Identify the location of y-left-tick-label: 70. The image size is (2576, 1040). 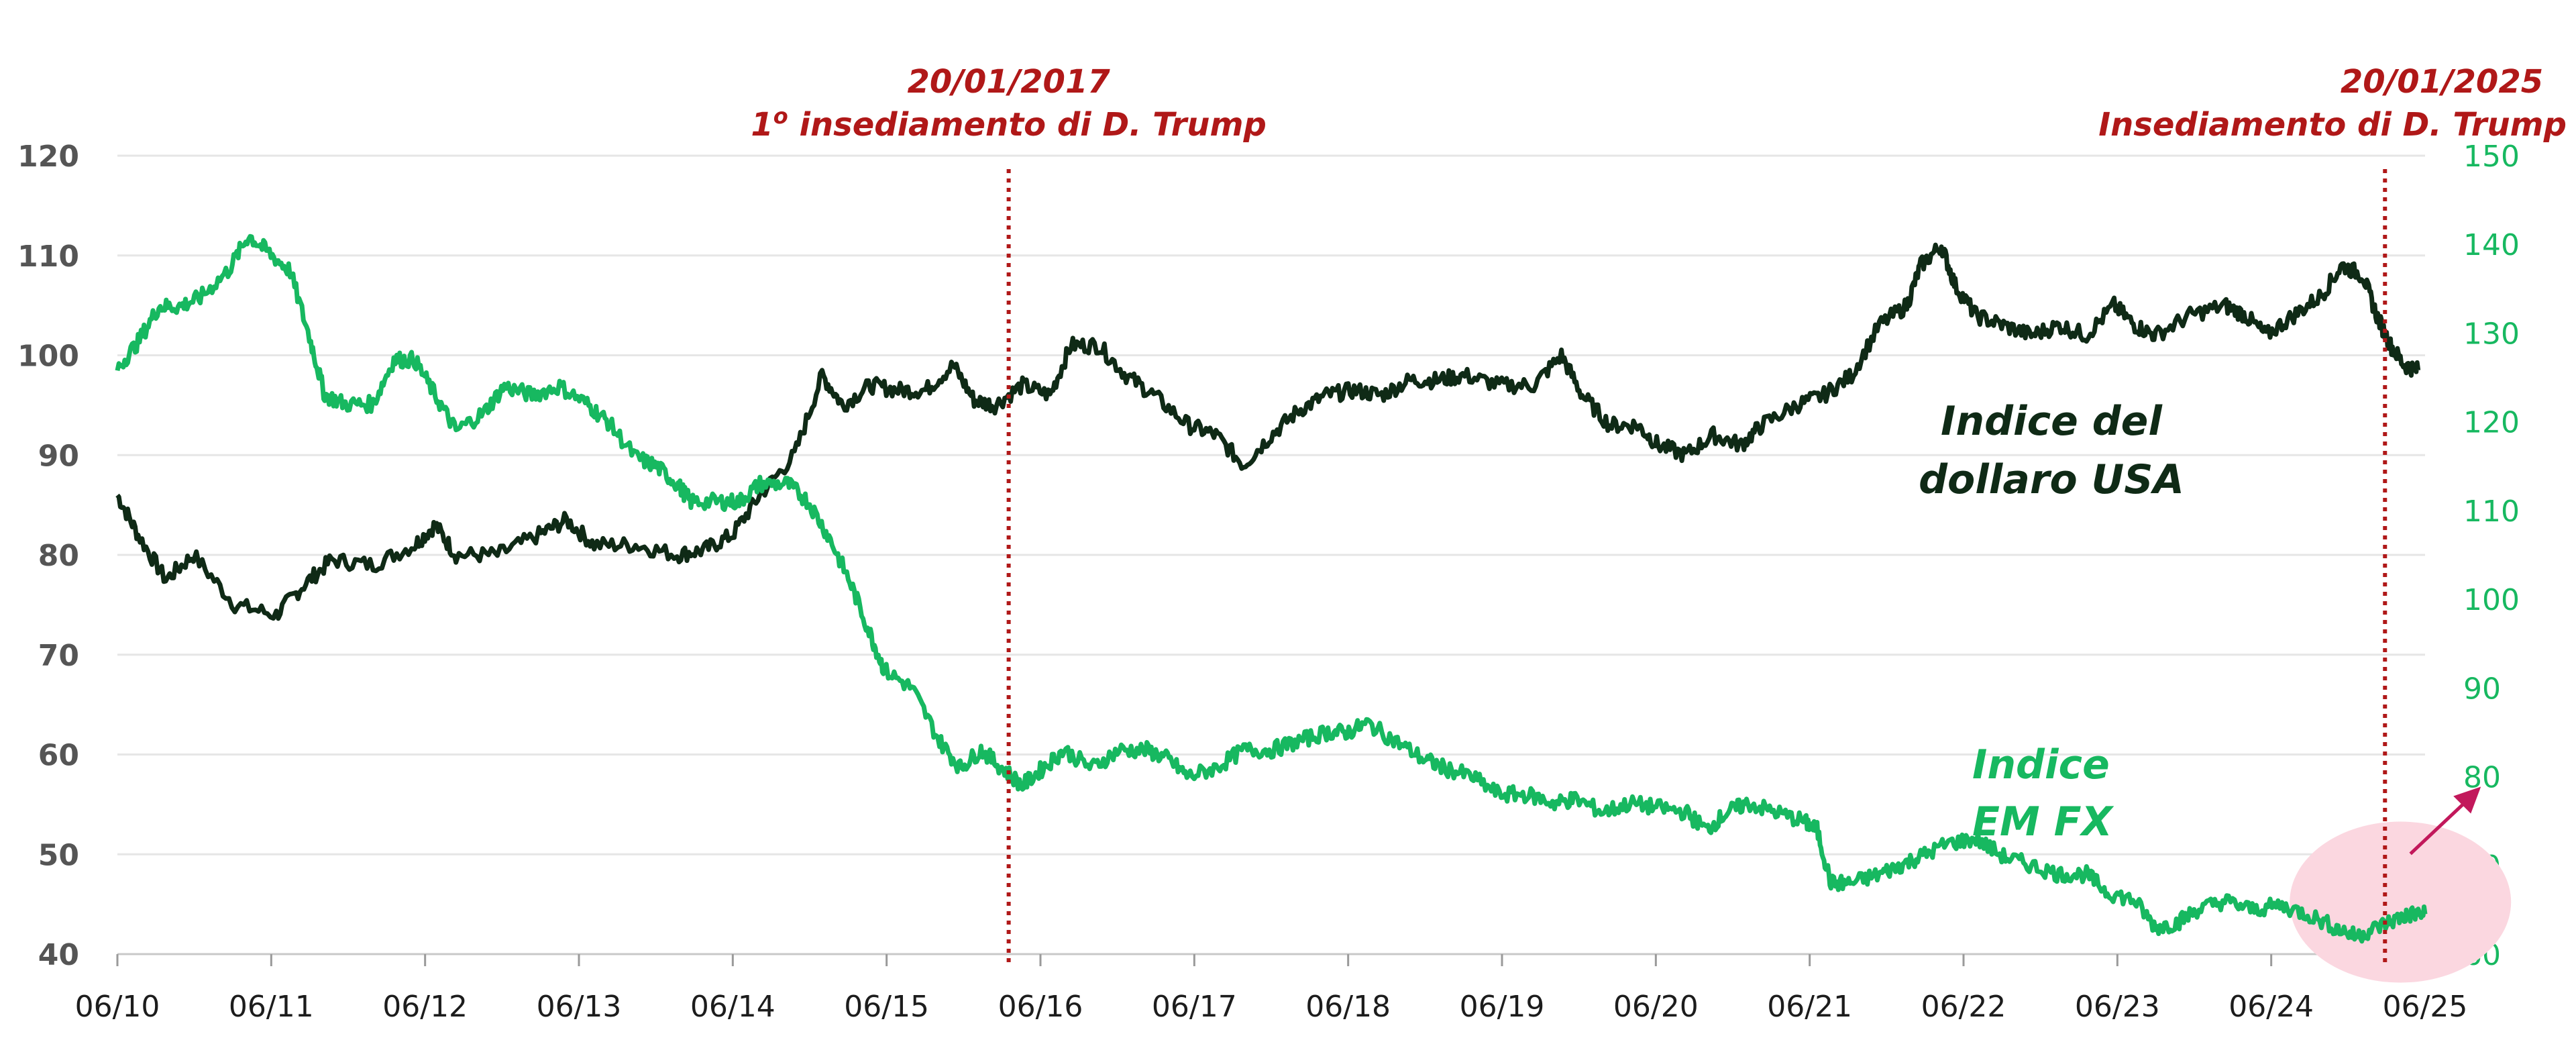
(58, 656).